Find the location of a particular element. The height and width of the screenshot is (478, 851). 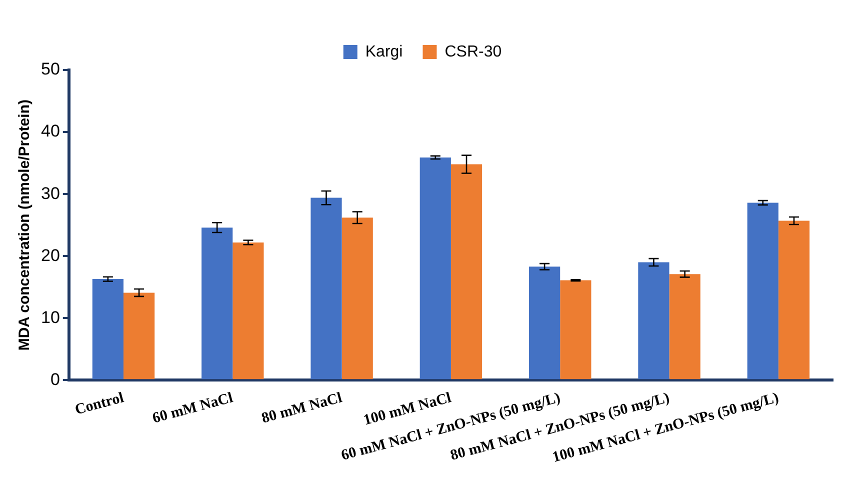

y-tick-label: 50 is located at coordinates (50, 69).